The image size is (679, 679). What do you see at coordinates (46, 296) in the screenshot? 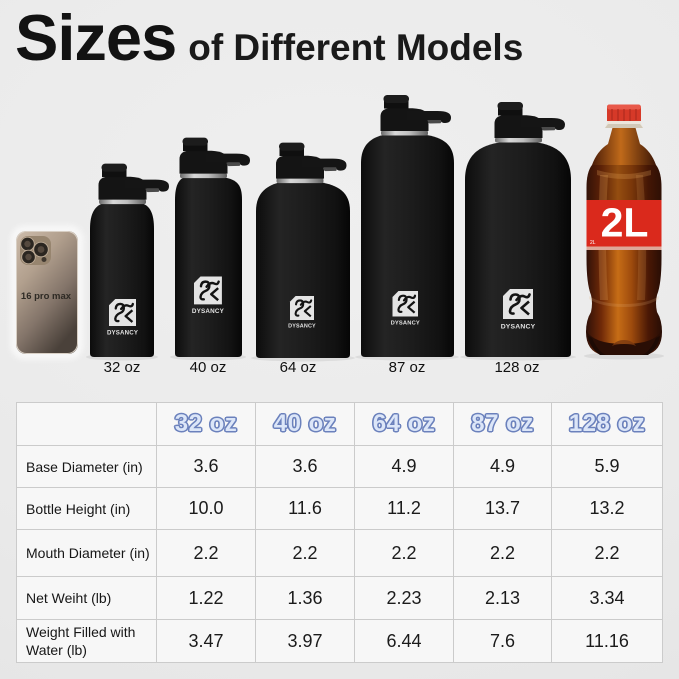
I see `svg-text: 16 pro max` at bounding box center [46, 296].